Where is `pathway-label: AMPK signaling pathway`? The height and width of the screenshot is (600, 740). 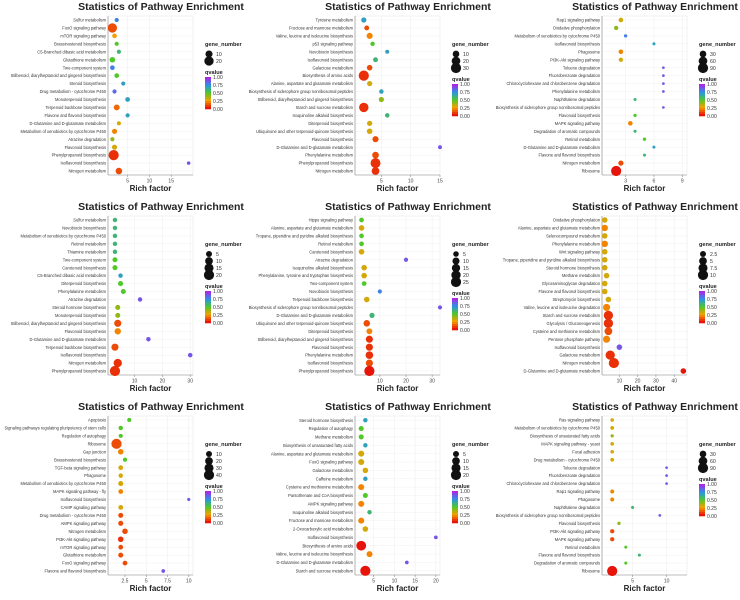
pathway-label: AMPK signaling pathway is located at coordinates (84, 523).